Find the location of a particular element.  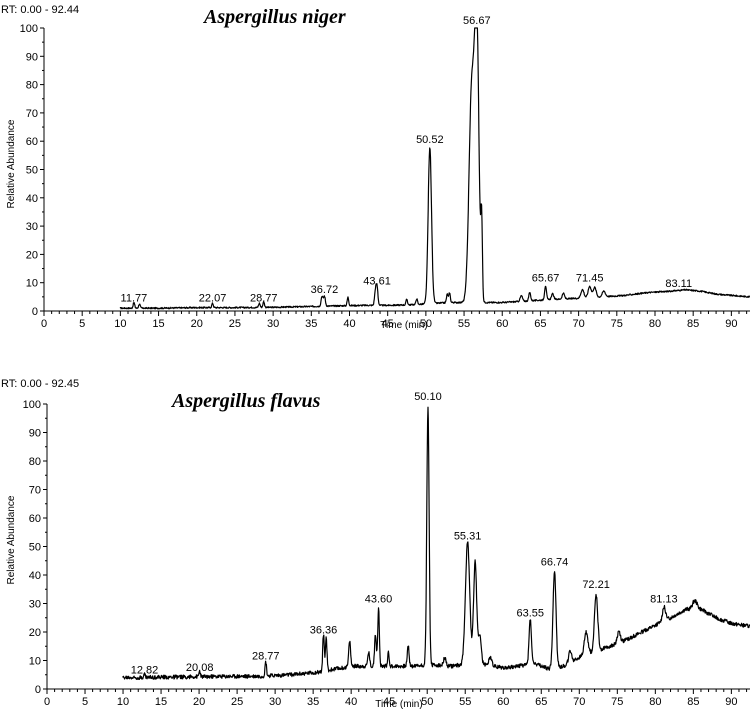

peak-label: 81.13 is located at coordinates (664, 599).